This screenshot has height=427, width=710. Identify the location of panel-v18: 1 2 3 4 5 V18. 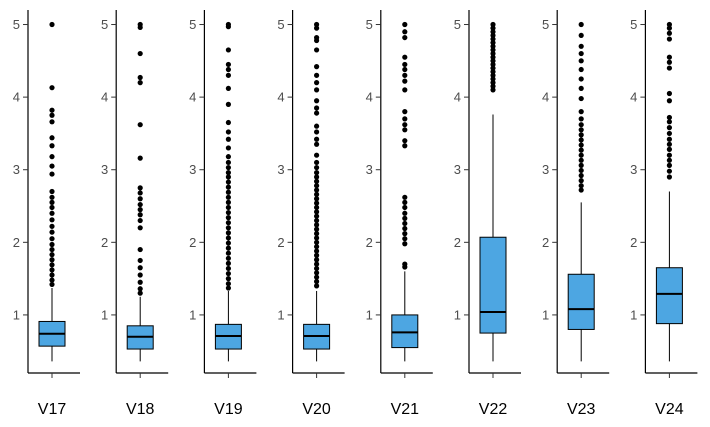
(135, 214).